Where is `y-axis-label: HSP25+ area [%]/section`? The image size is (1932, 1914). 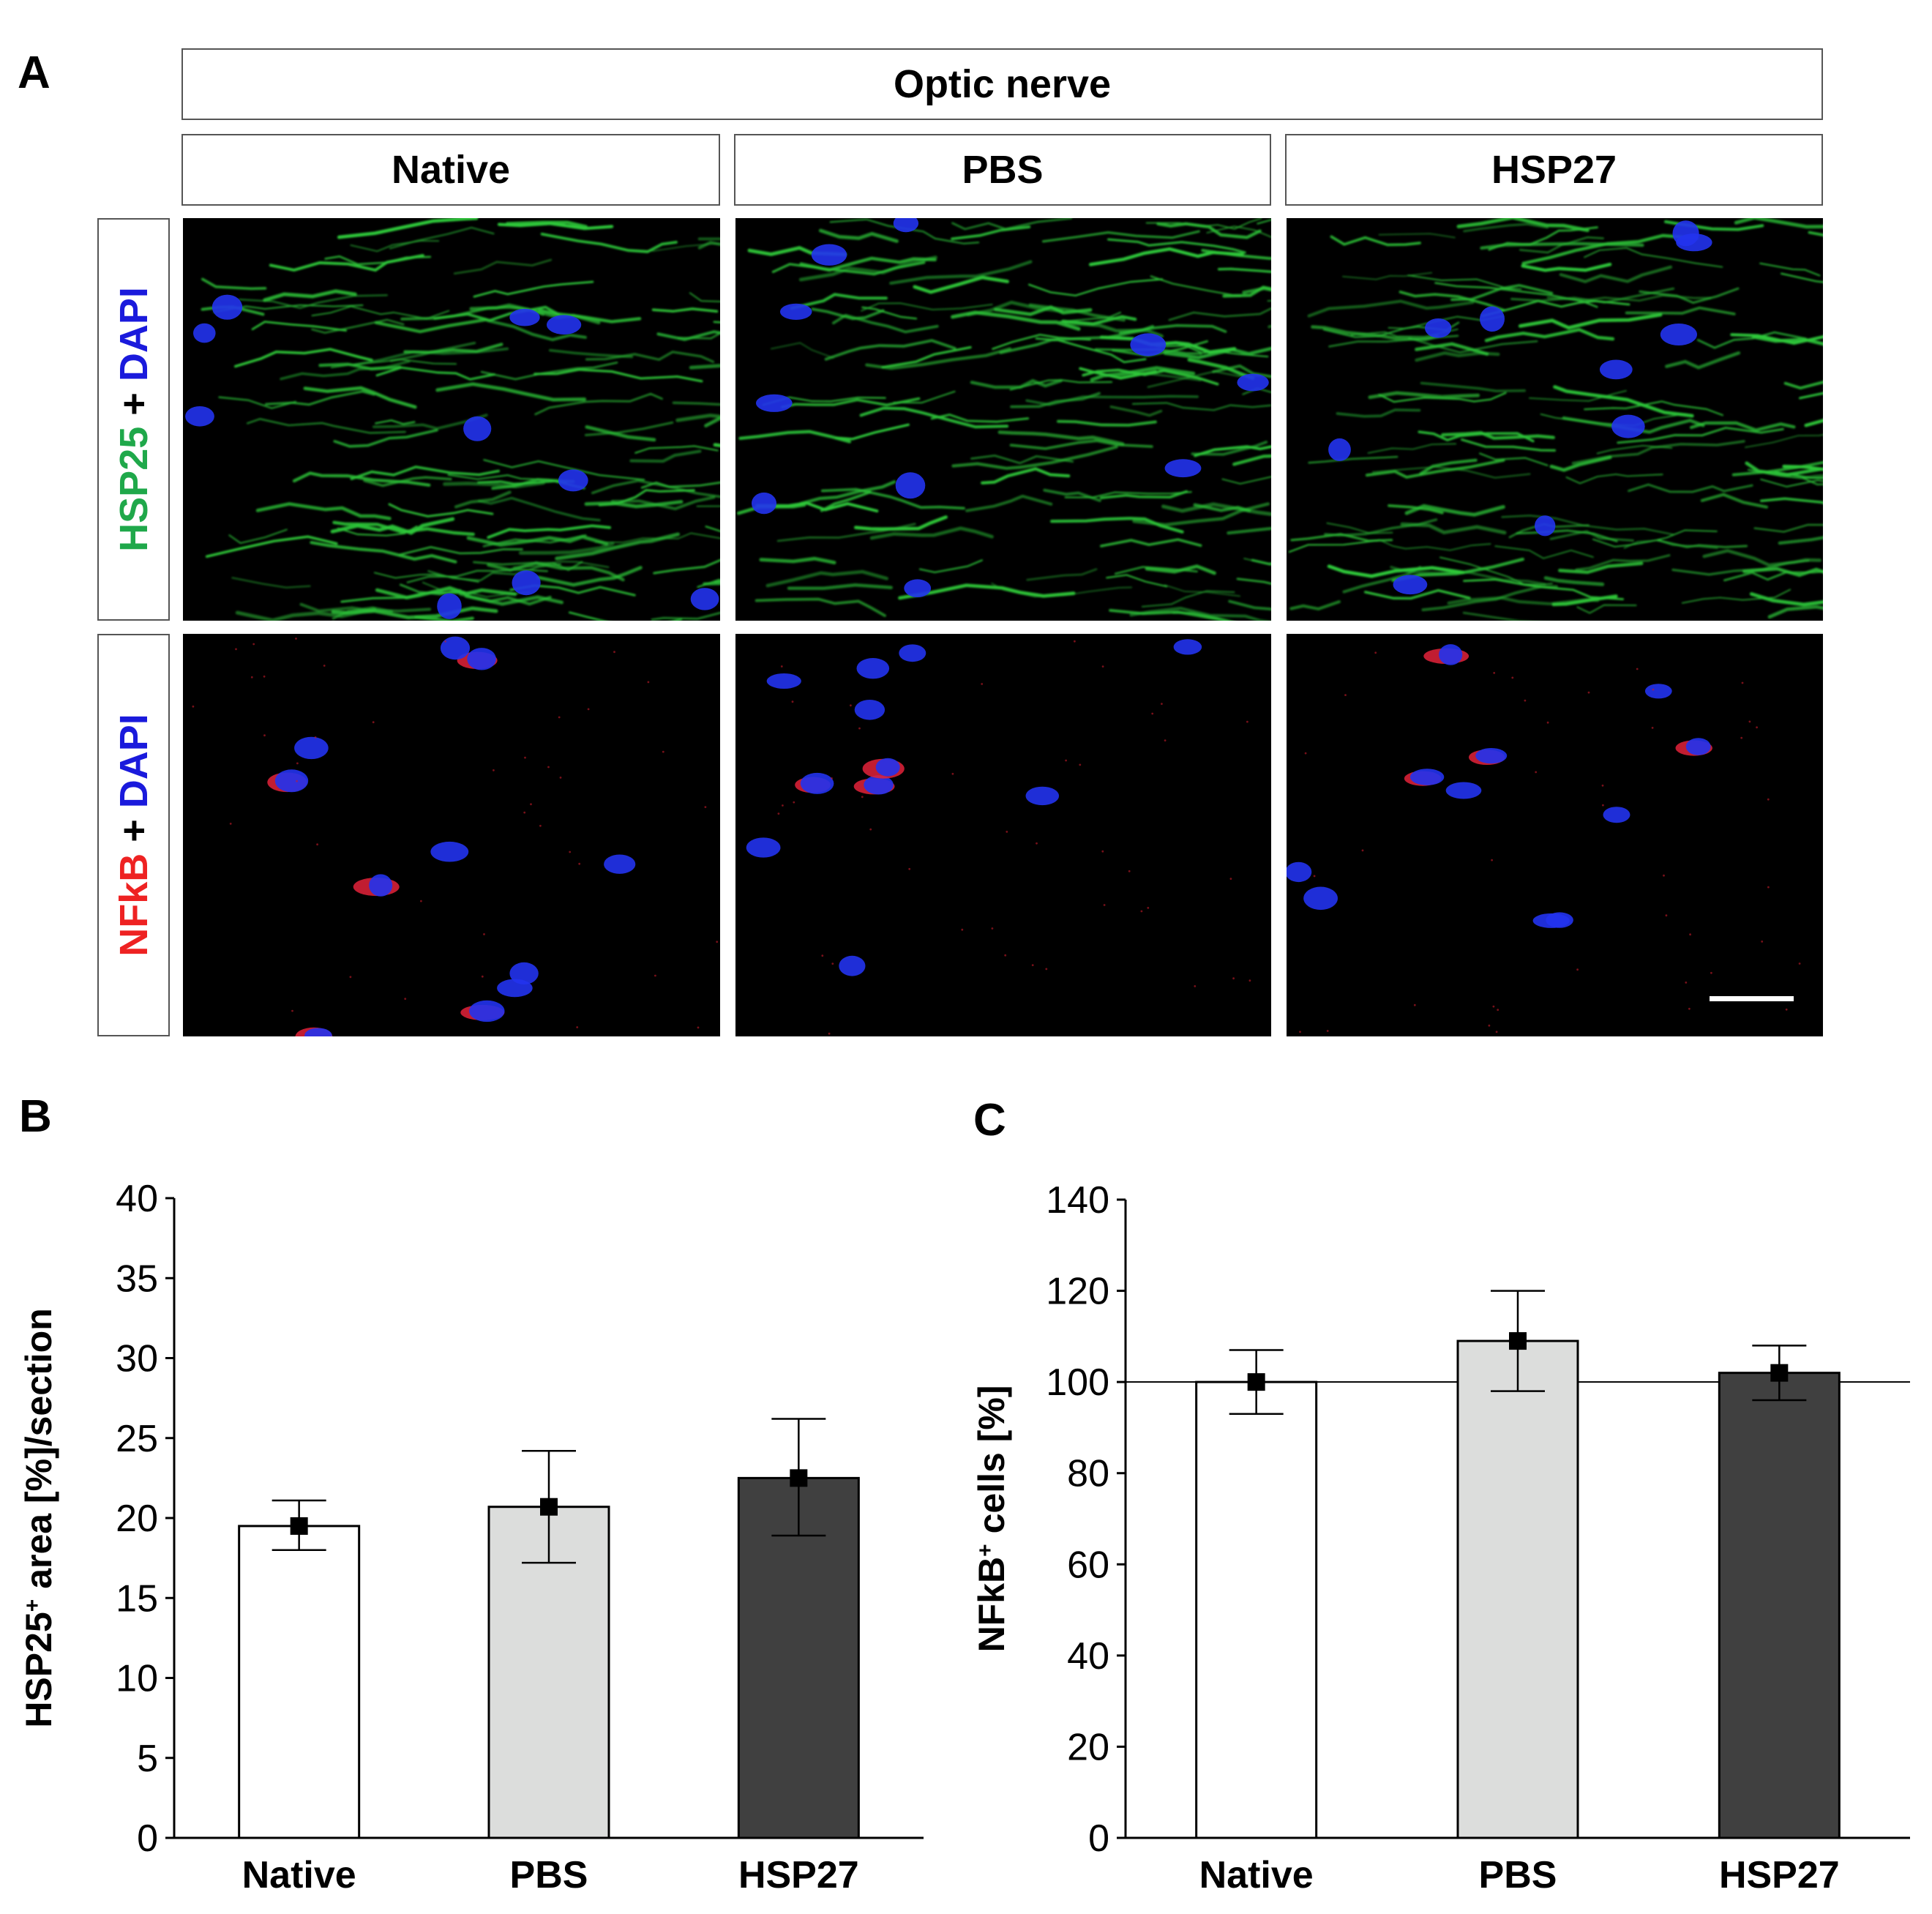
y-axis-label: HSP25+ area [%]/section is located at coordinates (38, 1517).